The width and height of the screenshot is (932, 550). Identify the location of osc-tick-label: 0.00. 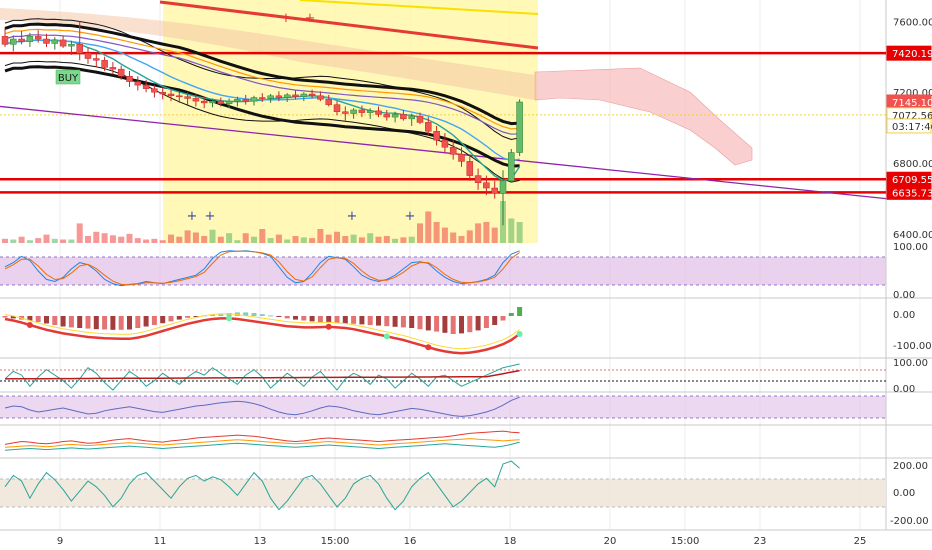
(904, 493).